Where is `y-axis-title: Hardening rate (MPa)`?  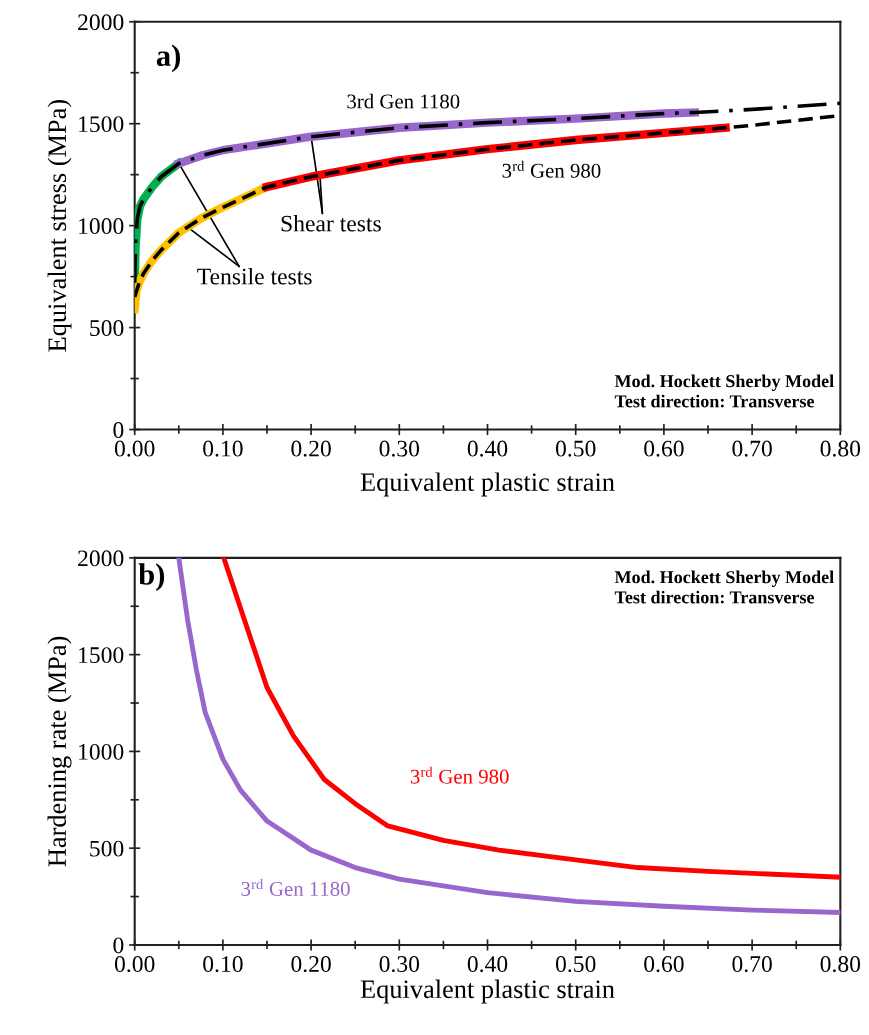
y-axis-title: Hardening rate (MPa) is located at coordinates (59, 751).